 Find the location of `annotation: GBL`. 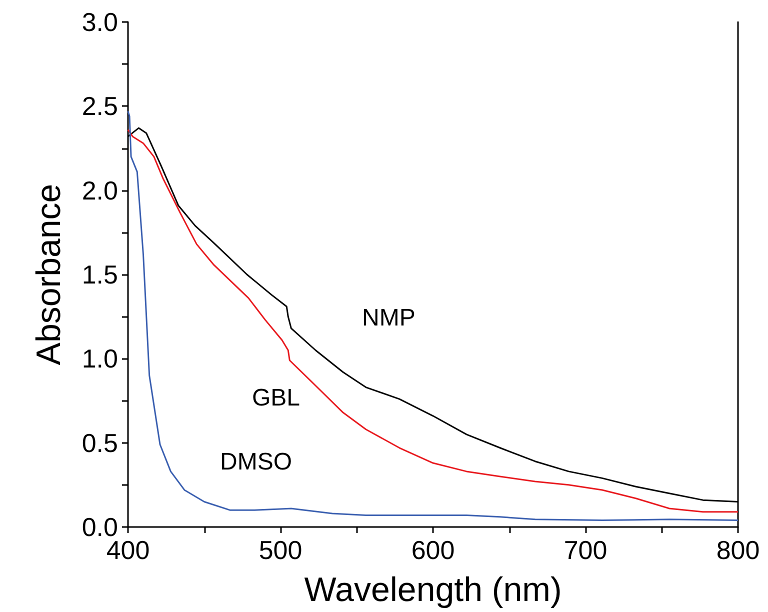

annotation: GBL is located at coordinates (276, 398).